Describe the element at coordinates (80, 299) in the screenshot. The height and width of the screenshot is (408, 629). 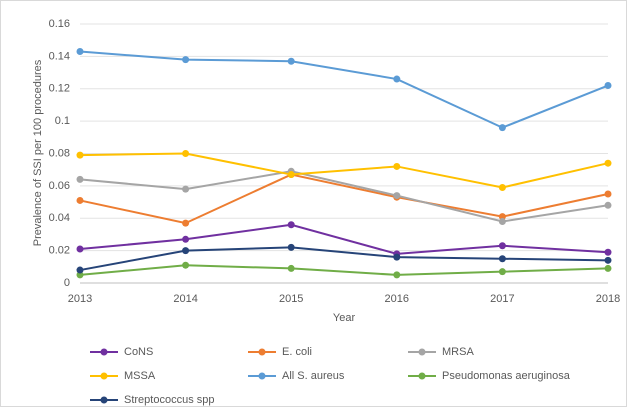
I see `x-tick-label: 2013` at that location.